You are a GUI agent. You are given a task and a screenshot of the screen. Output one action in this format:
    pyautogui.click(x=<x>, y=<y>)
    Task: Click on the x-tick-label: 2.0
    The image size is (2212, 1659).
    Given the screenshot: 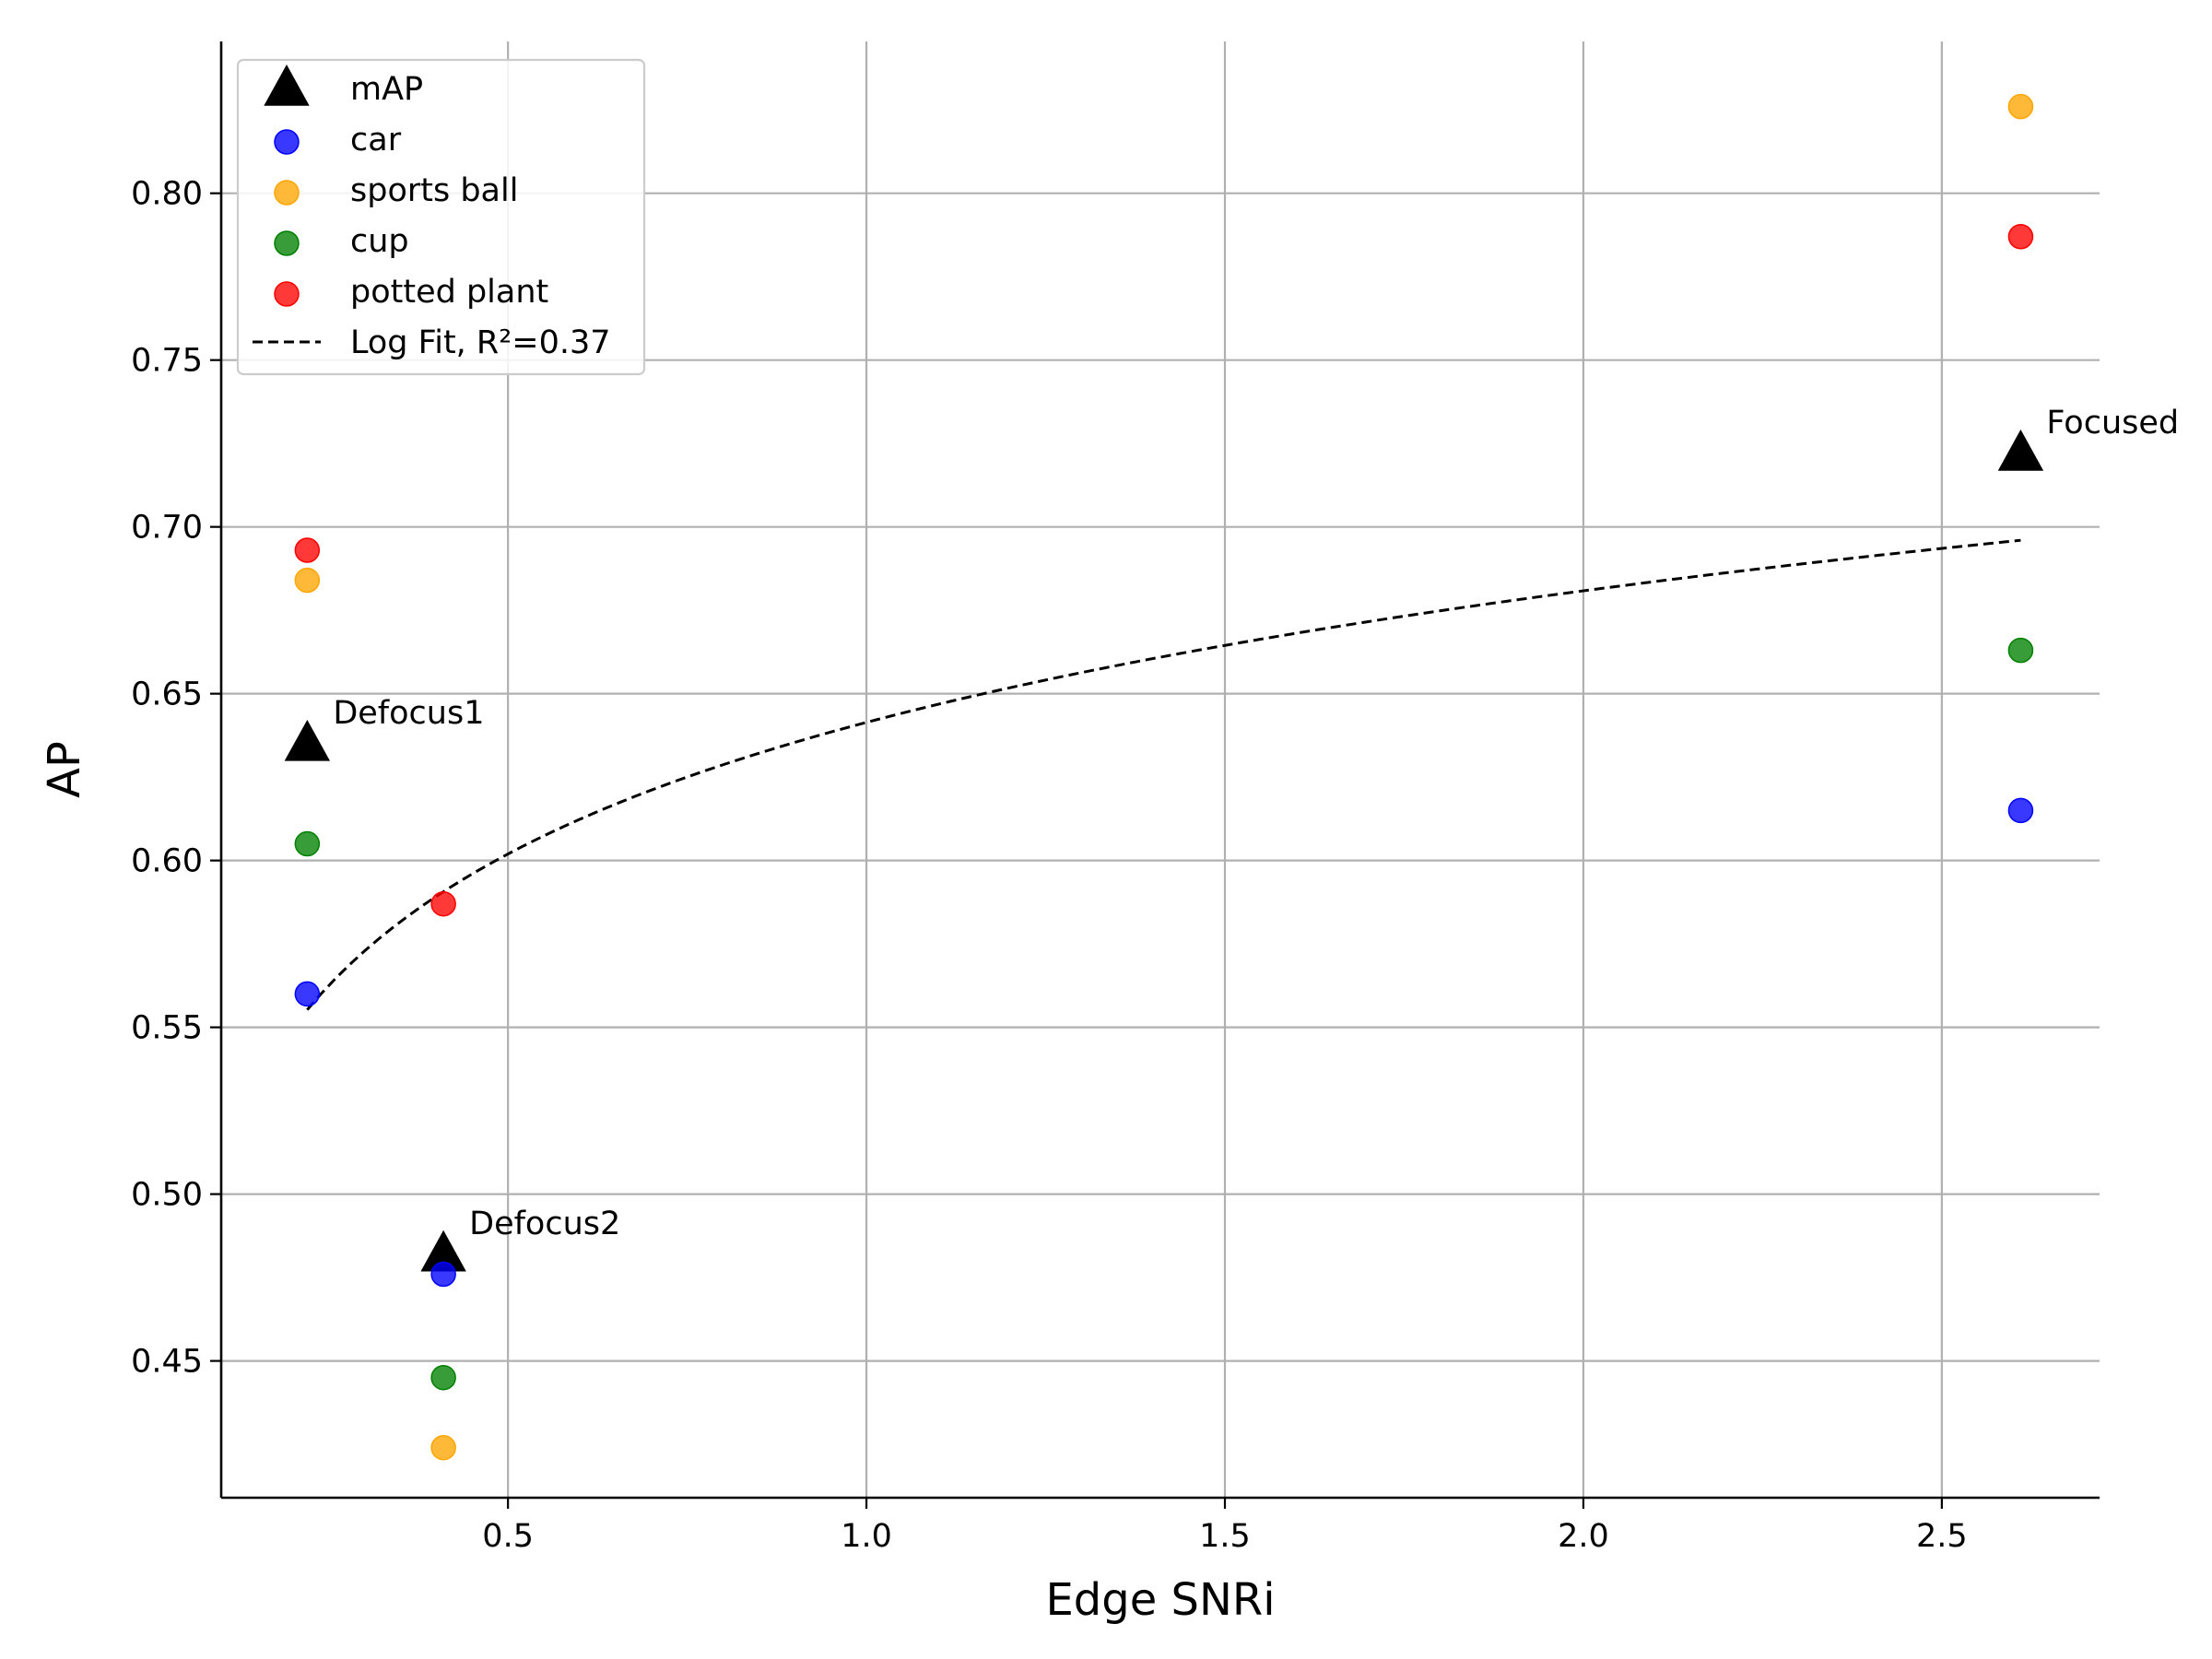 What is the action you would take?
    pyautogui.click(x=1583, y=1536)
    